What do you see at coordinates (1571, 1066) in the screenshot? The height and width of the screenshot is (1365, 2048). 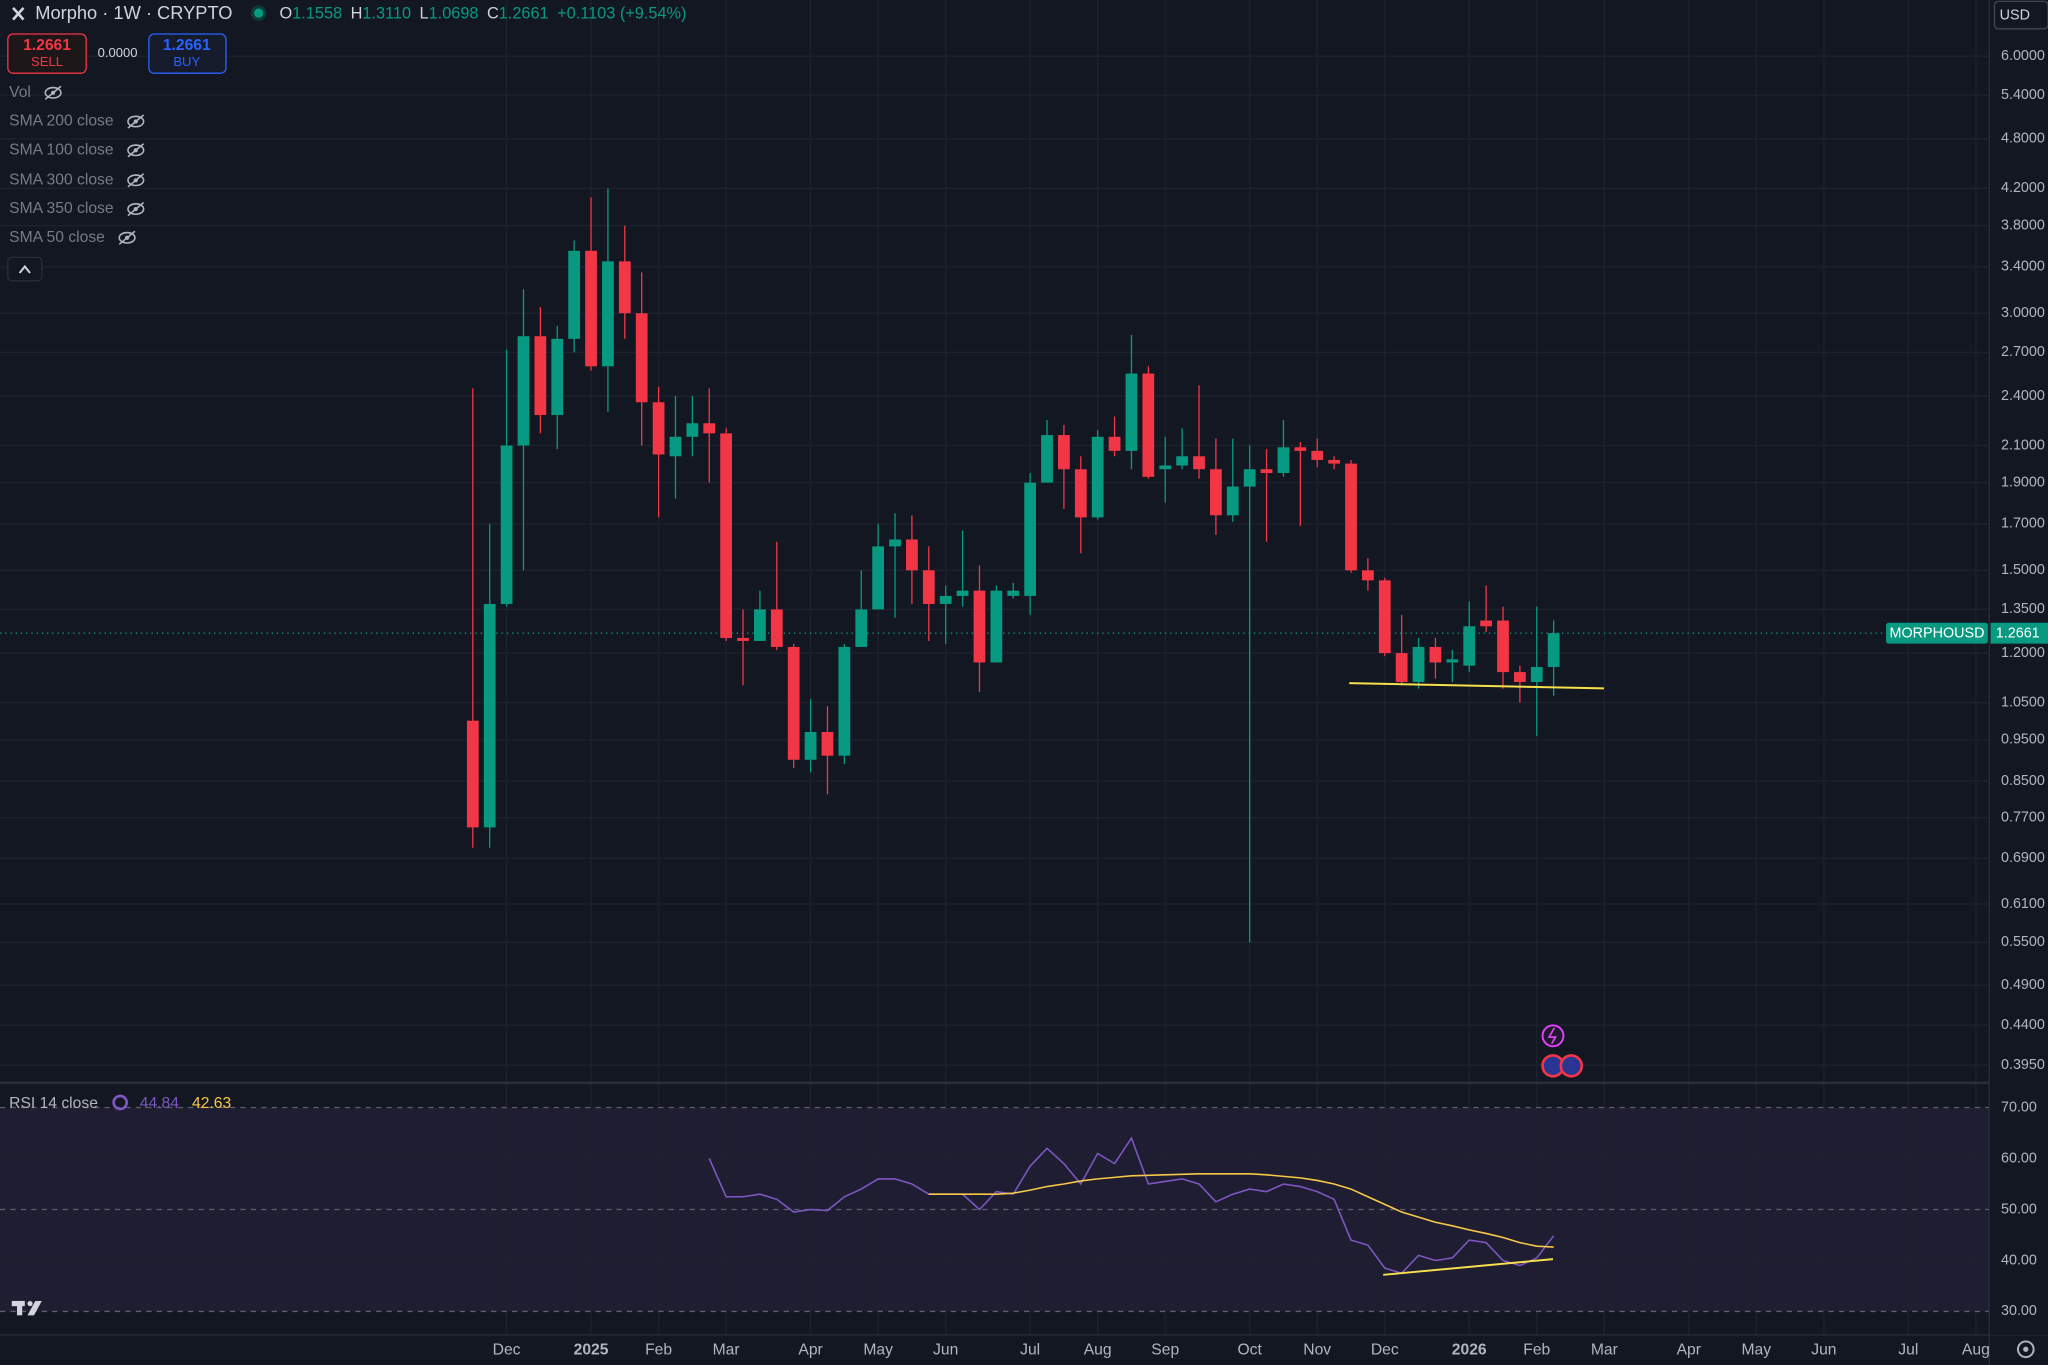 I see `economic-event` at bounding box center [1571, 1066].